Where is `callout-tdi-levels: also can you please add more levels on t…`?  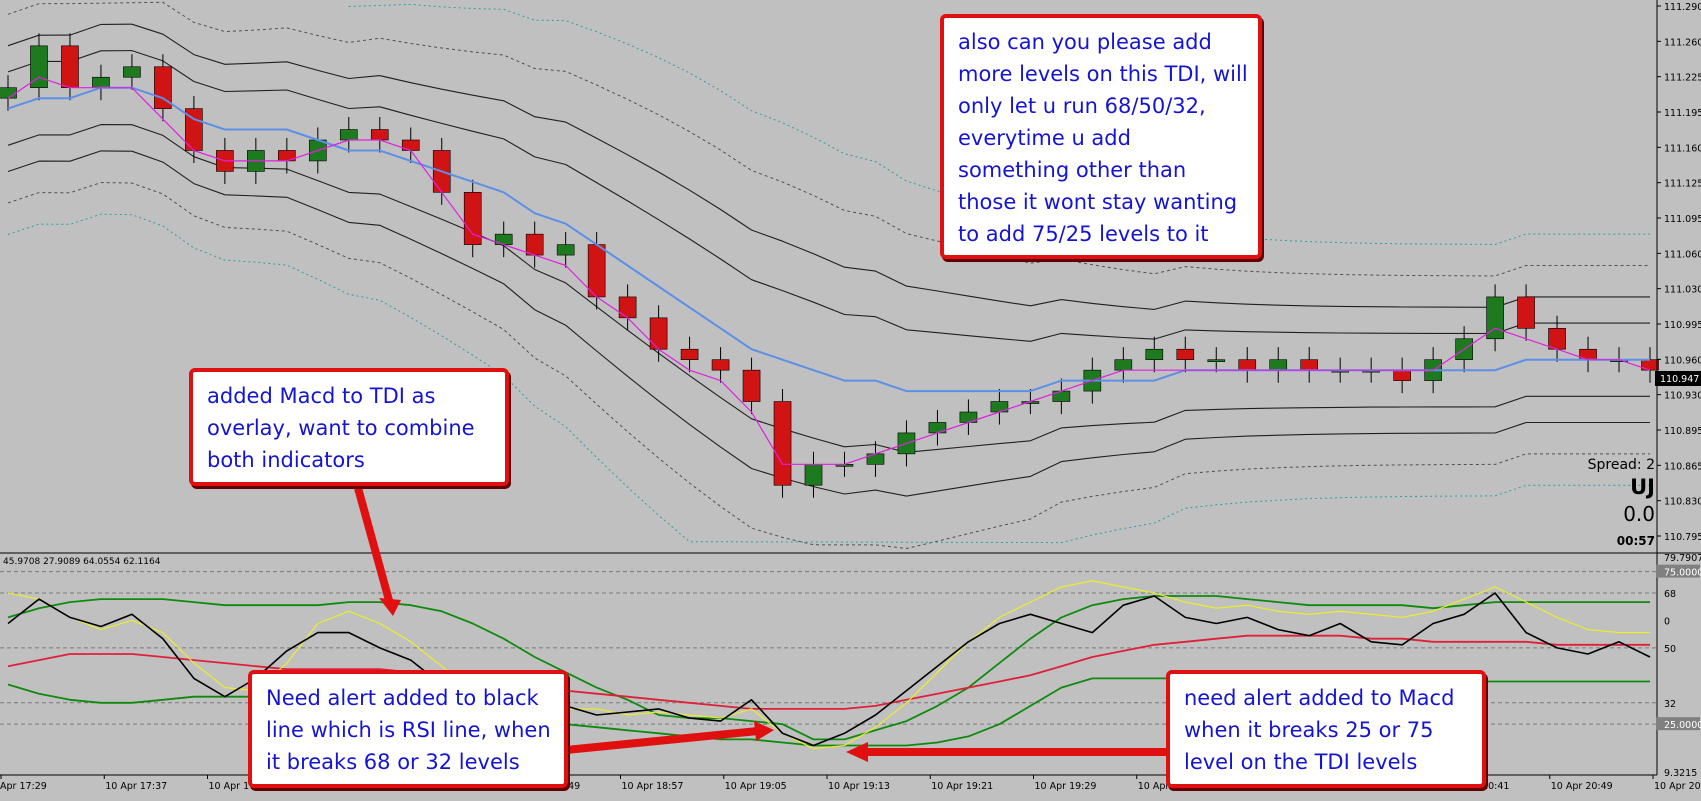 callout-tdi-levels: also can you please add more levels on t… is located at coordinates (1101, 136).